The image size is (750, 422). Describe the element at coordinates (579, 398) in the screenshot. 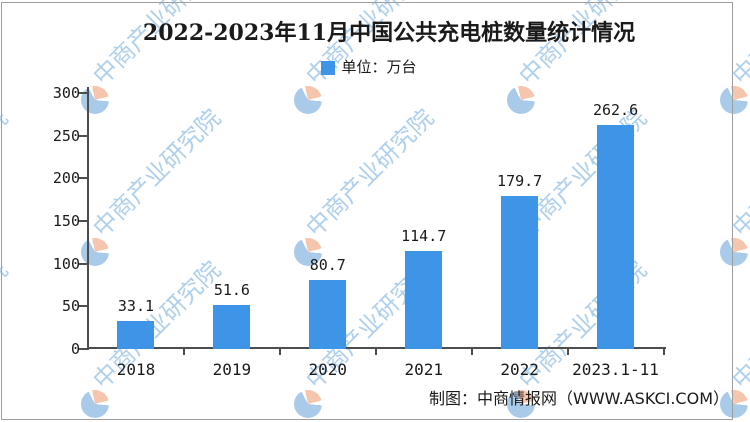

I see `footer-credit: 制图：中商情报网（WWW.ASKCI.COM）` at that location.